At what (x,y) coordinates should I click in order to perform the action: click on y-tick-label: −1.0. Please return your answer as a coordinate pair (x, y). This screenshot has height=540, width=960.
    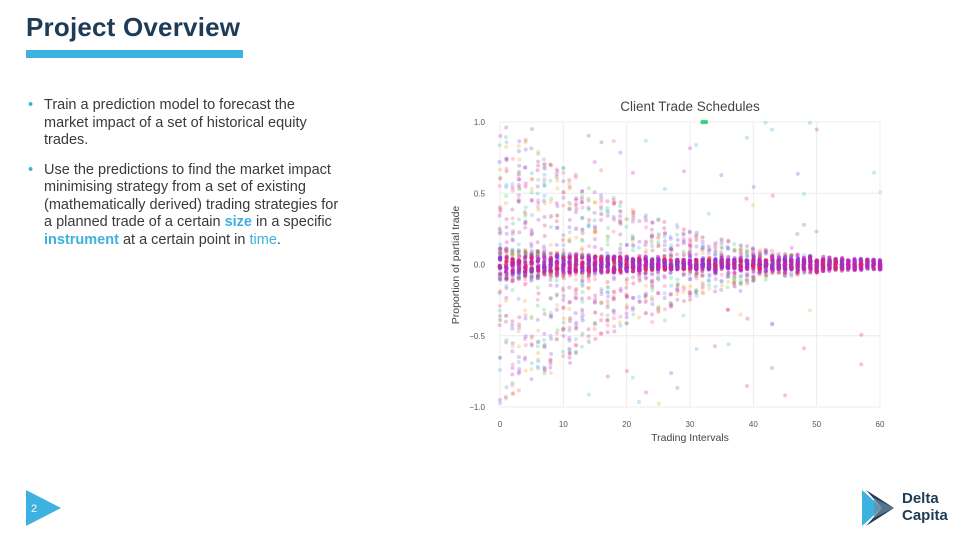
    Looking at the image, I should click on (477, 407).